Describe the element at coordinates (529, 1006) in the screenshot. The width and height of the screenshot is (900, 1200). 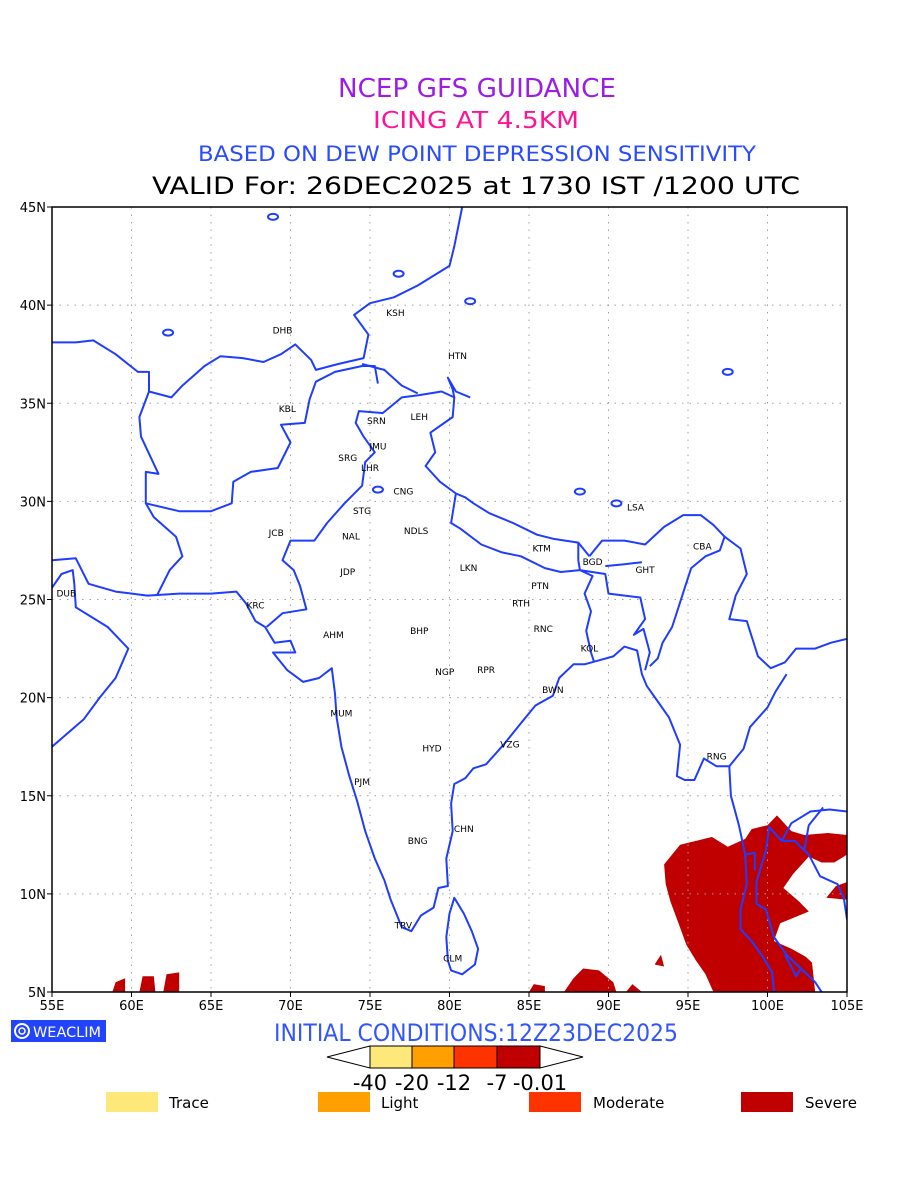
I see `lon-tick-label: 85E` at that location.